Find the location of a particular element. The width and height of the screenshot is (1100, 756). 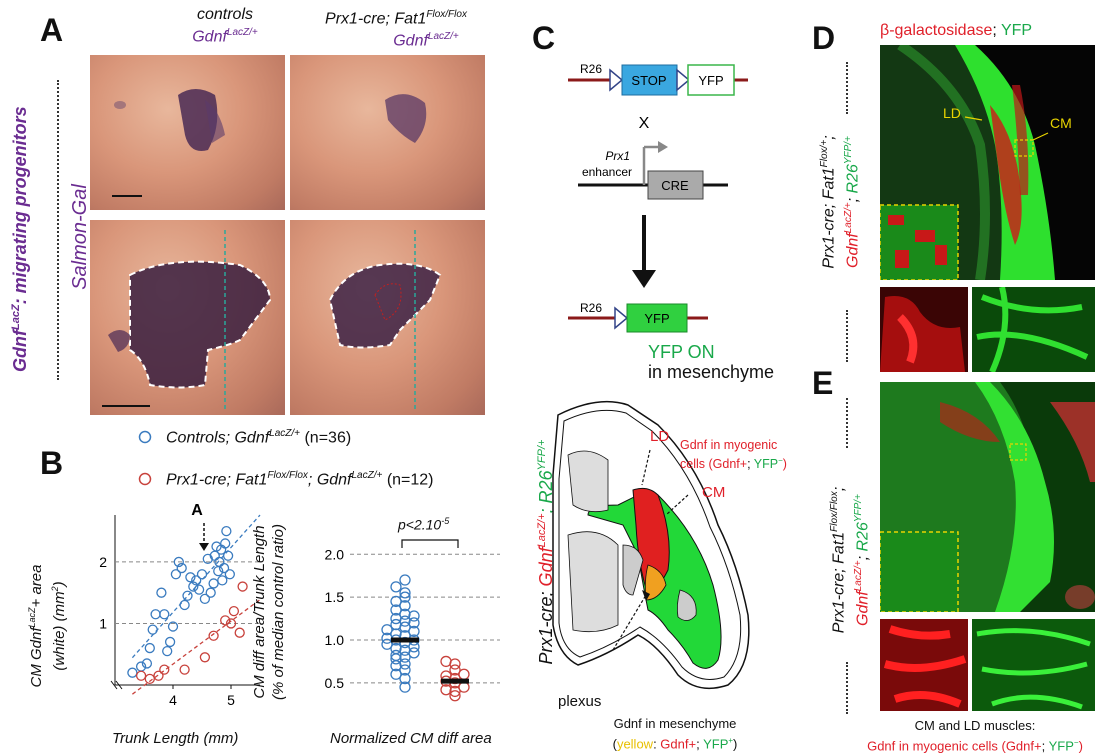

confocal-e-art is located at coordinates (987, 497).